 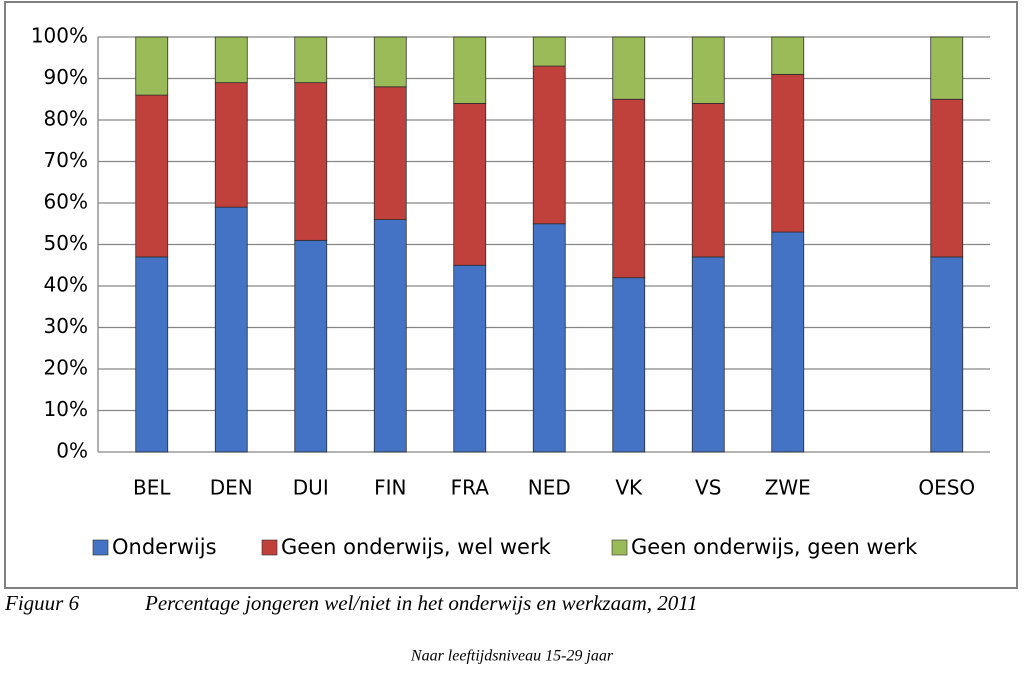 I want to click on x-tick-label: NED, so click(x=549, y=488).